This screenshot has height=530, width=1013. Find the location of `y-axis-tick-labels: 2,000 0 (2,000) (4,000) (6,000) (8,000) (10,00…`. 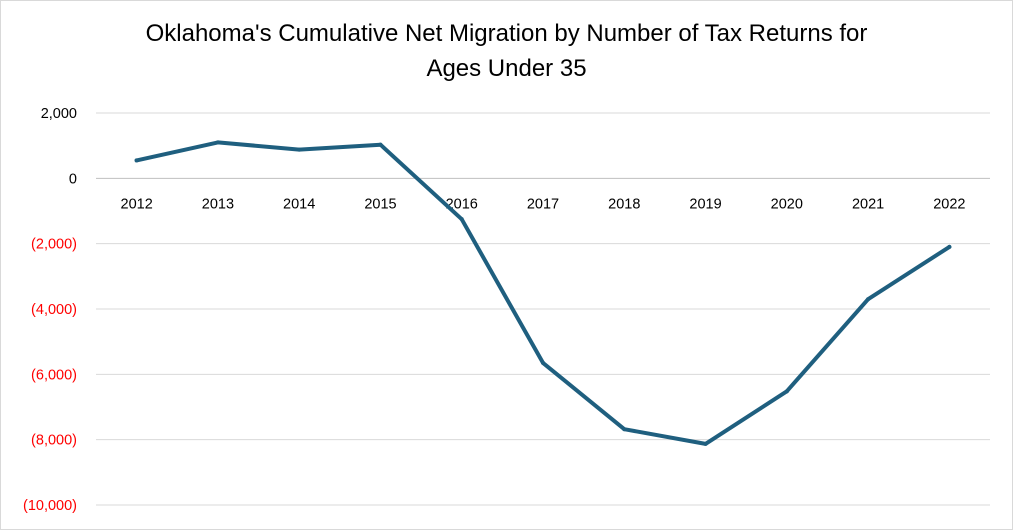

y-axis-tick-labels: 2,000 0 (2,000) (4,000) (6,000) (8,000) (10,00… is located at coordinates (50, 310).